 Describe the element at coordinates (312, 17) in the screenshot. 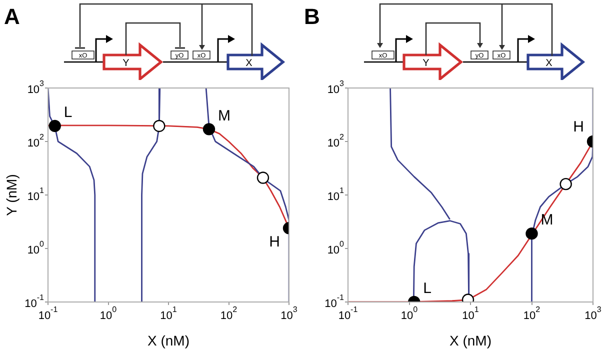

I see `chart-title: B` at that location.